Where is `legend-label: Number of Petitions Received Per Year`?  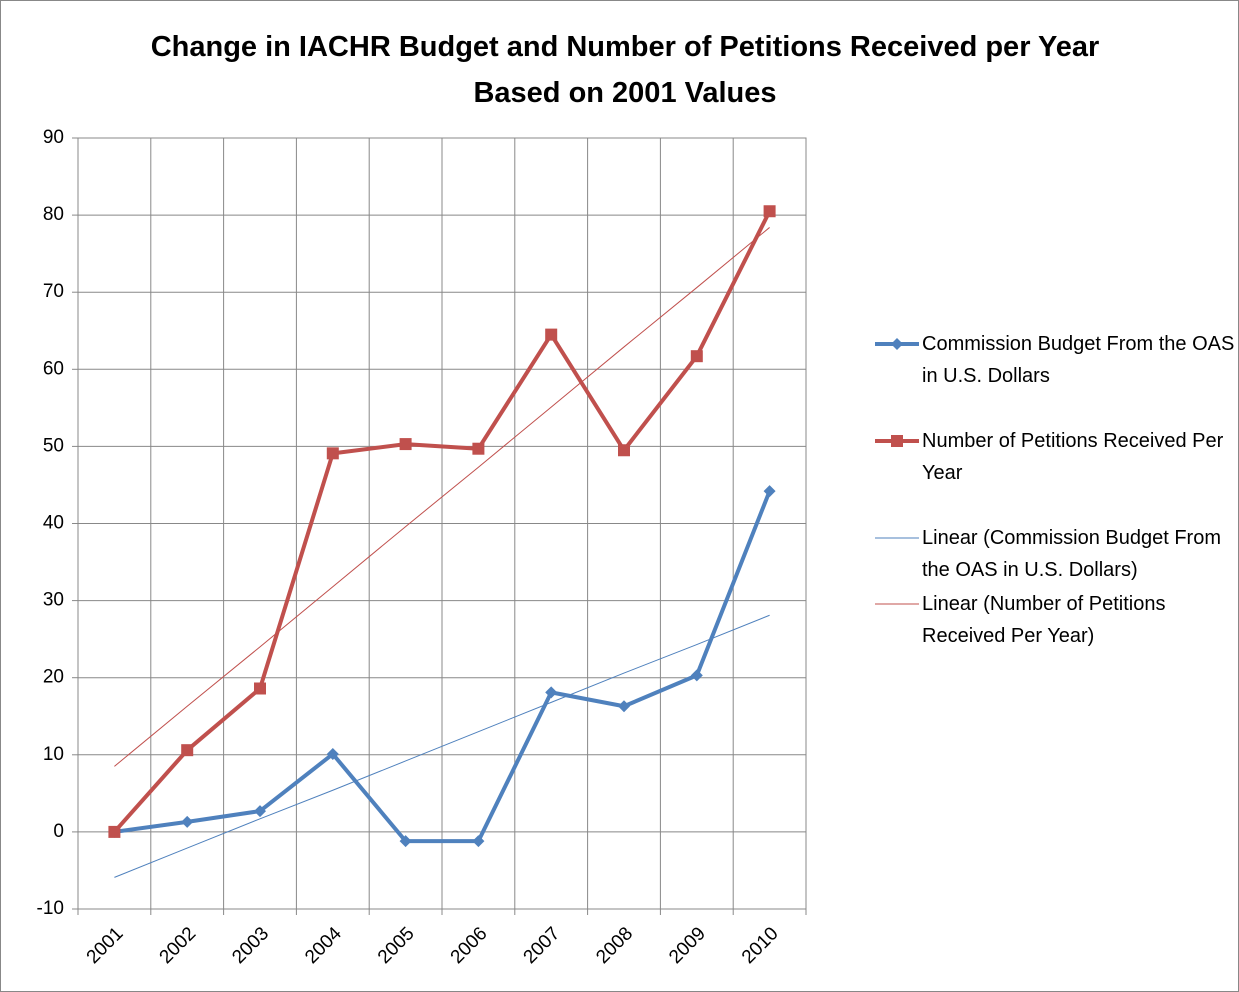 legend-label: Number of Petitions Received Per Year is located at coordinates (1073, 457).